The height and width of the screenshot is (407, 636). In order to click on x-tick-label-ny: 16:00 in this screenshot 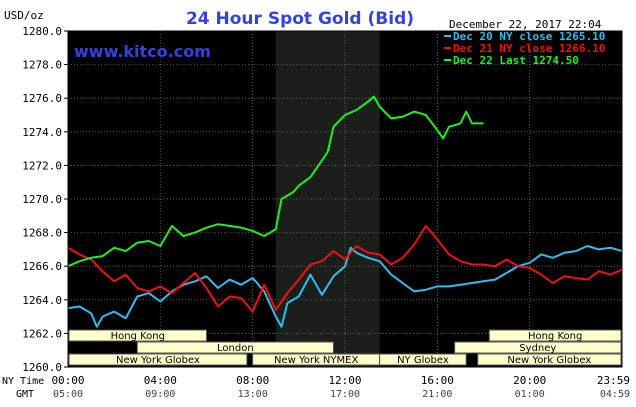, I will do `click(437, 380)`.